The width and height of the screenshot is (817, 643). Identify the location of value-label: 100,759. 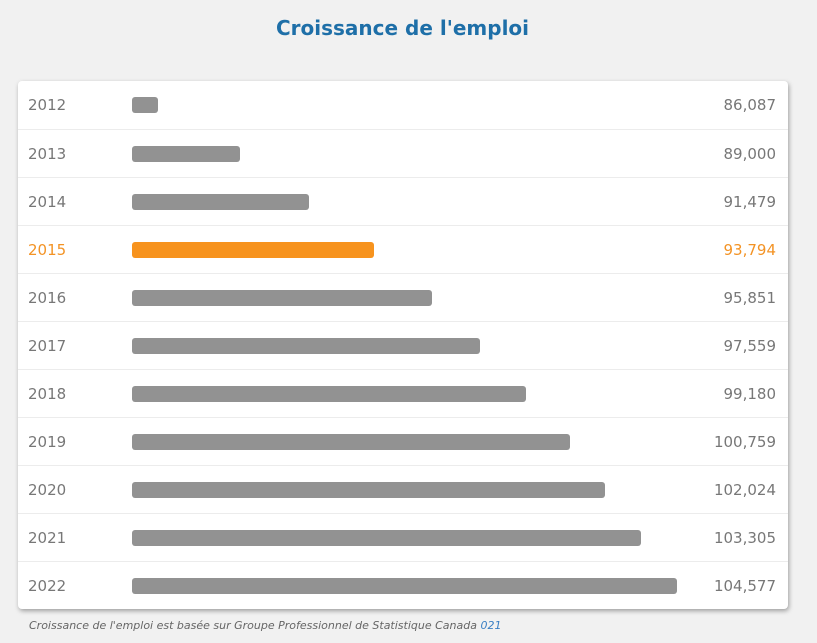
(744, 442).